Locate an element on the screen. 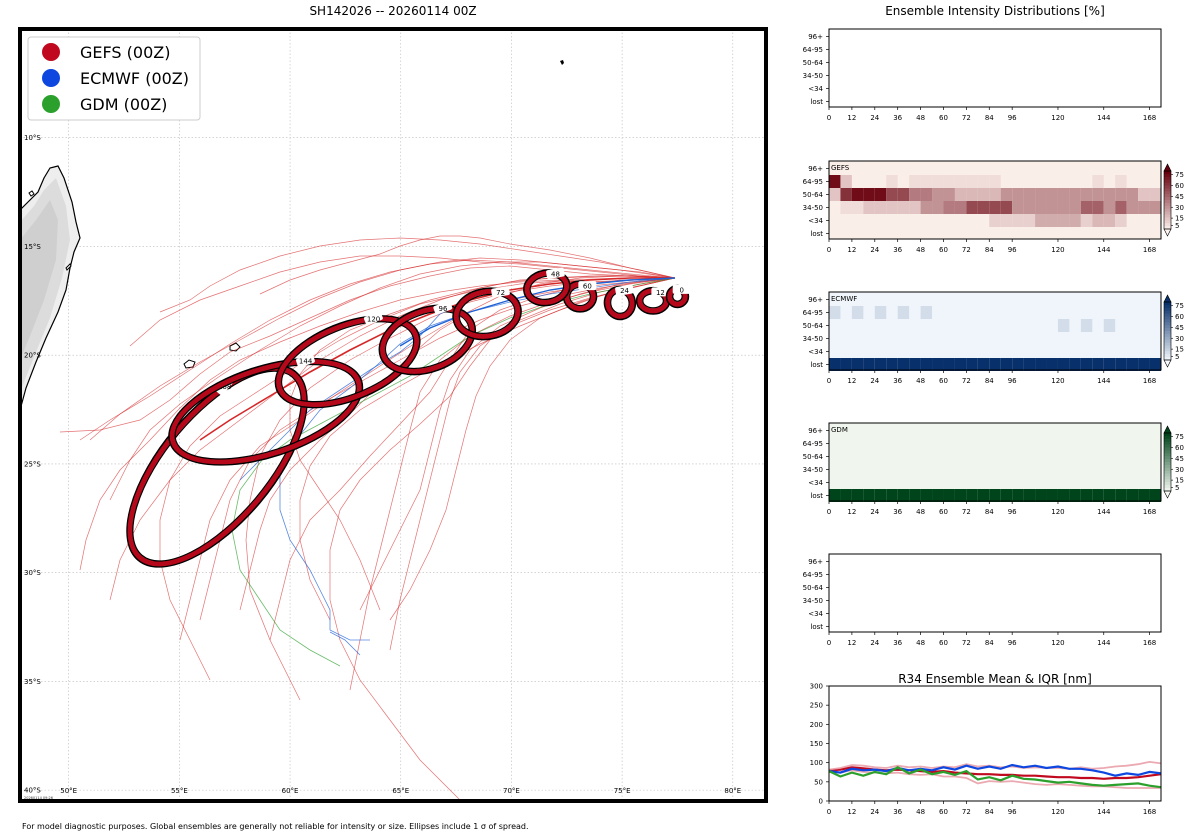 The image size is (1200, 840). r34-y-tick-label: 50 is located at coordinates (818, 782).